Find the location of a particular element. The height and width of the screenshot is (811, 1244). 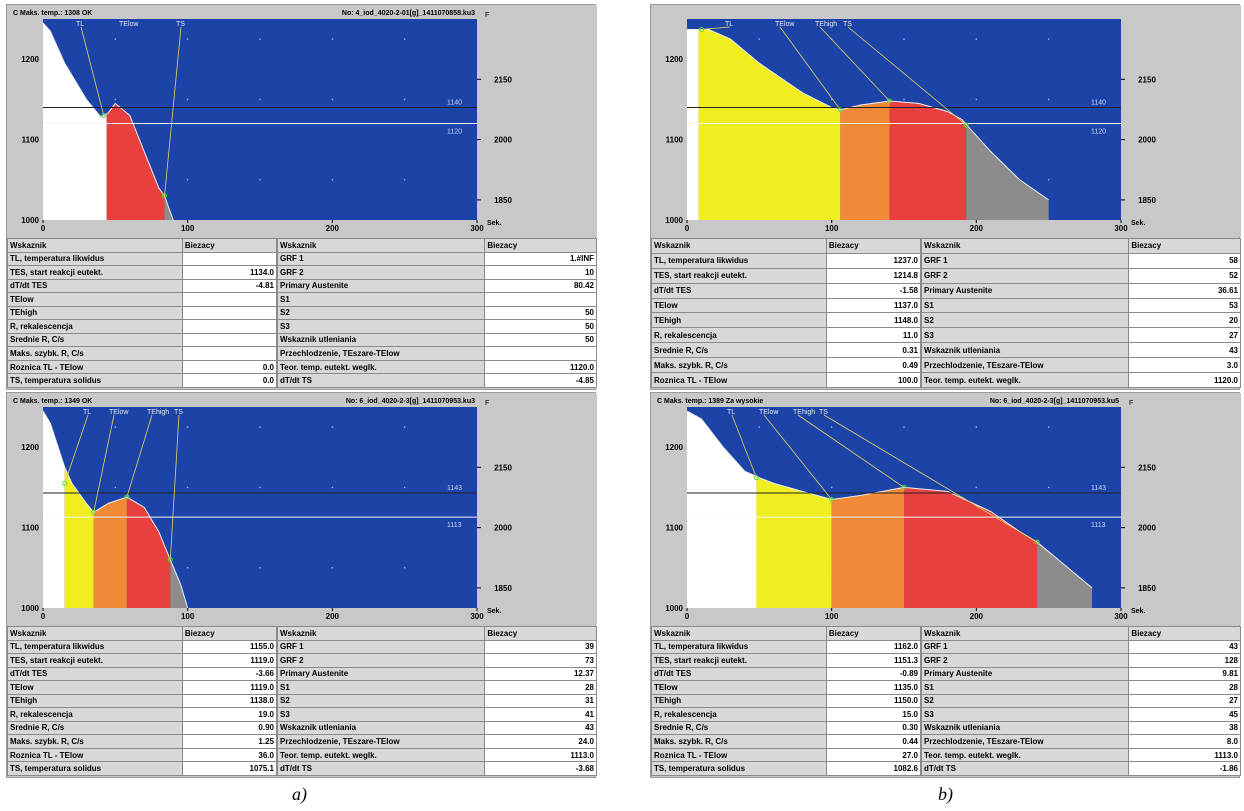

table-row: TElow is located at coordinates (142, 299).